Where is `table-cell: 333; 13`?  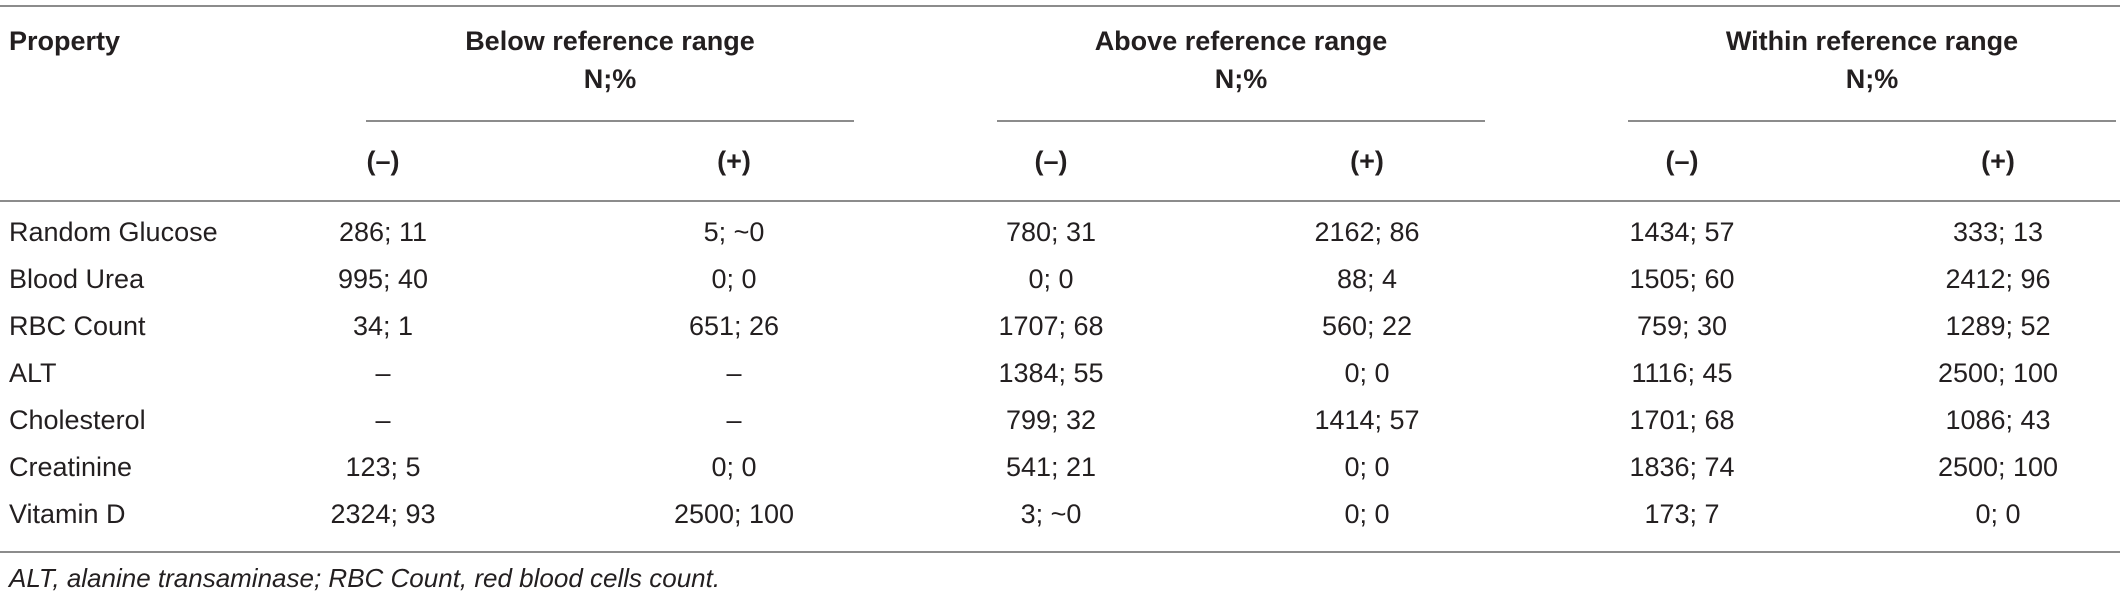
table-cell: 333; 13 is located at coordinates (1998, 232).